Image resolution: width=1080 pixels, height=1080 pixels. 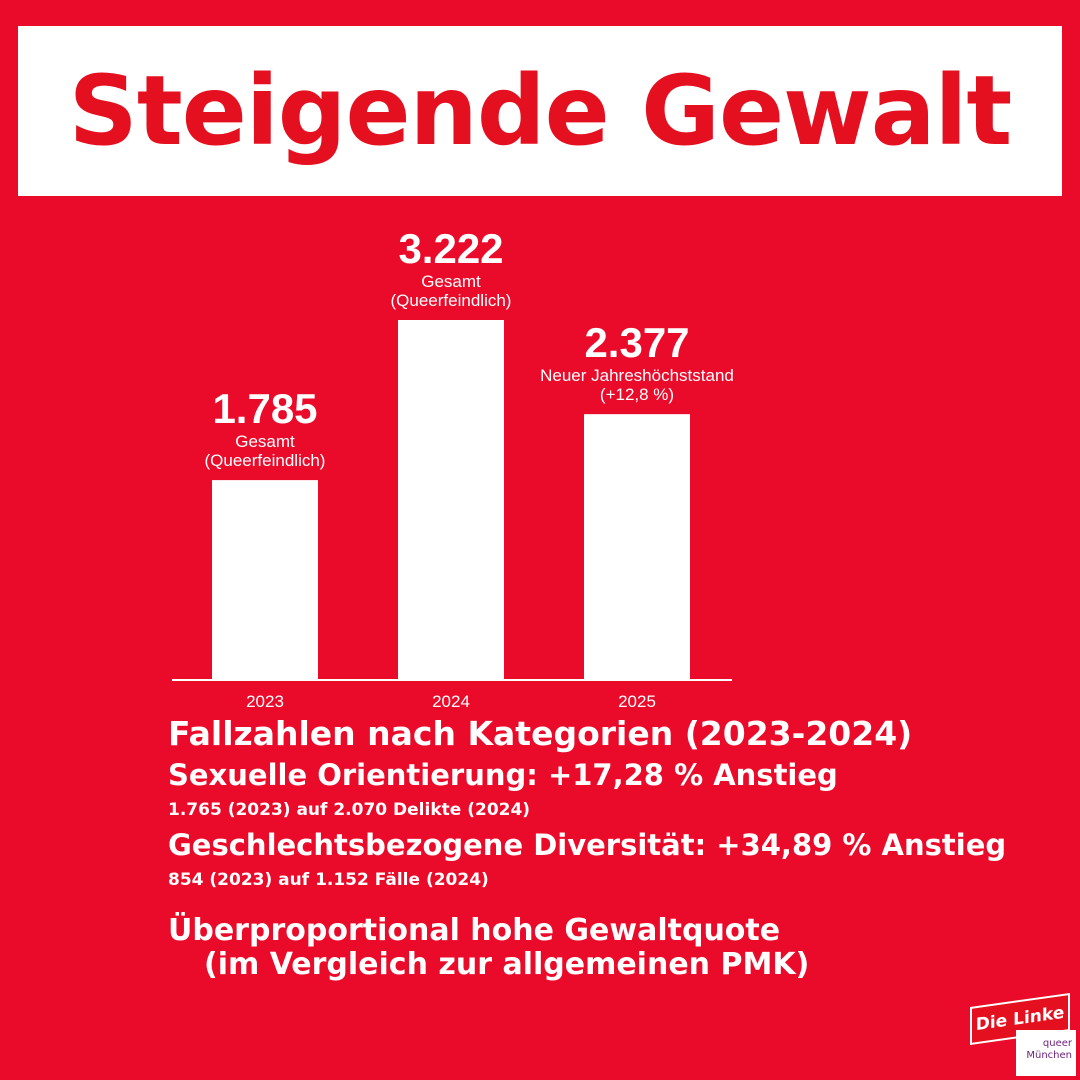 I want to click on tick-label-2023: 2023, so click(x=265, y=701).